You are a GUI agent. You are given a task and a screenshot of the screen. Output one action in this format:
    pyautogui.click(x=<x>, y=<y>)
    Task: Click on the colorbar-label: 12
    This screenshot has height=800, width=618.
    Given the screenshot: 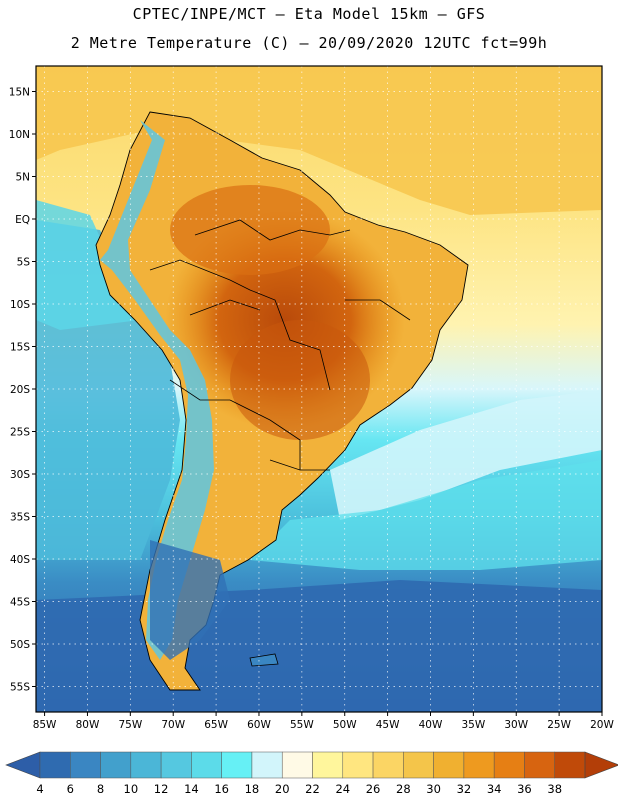 What is the action you would take?
    pyautogui.click(x=161, y=789)
    